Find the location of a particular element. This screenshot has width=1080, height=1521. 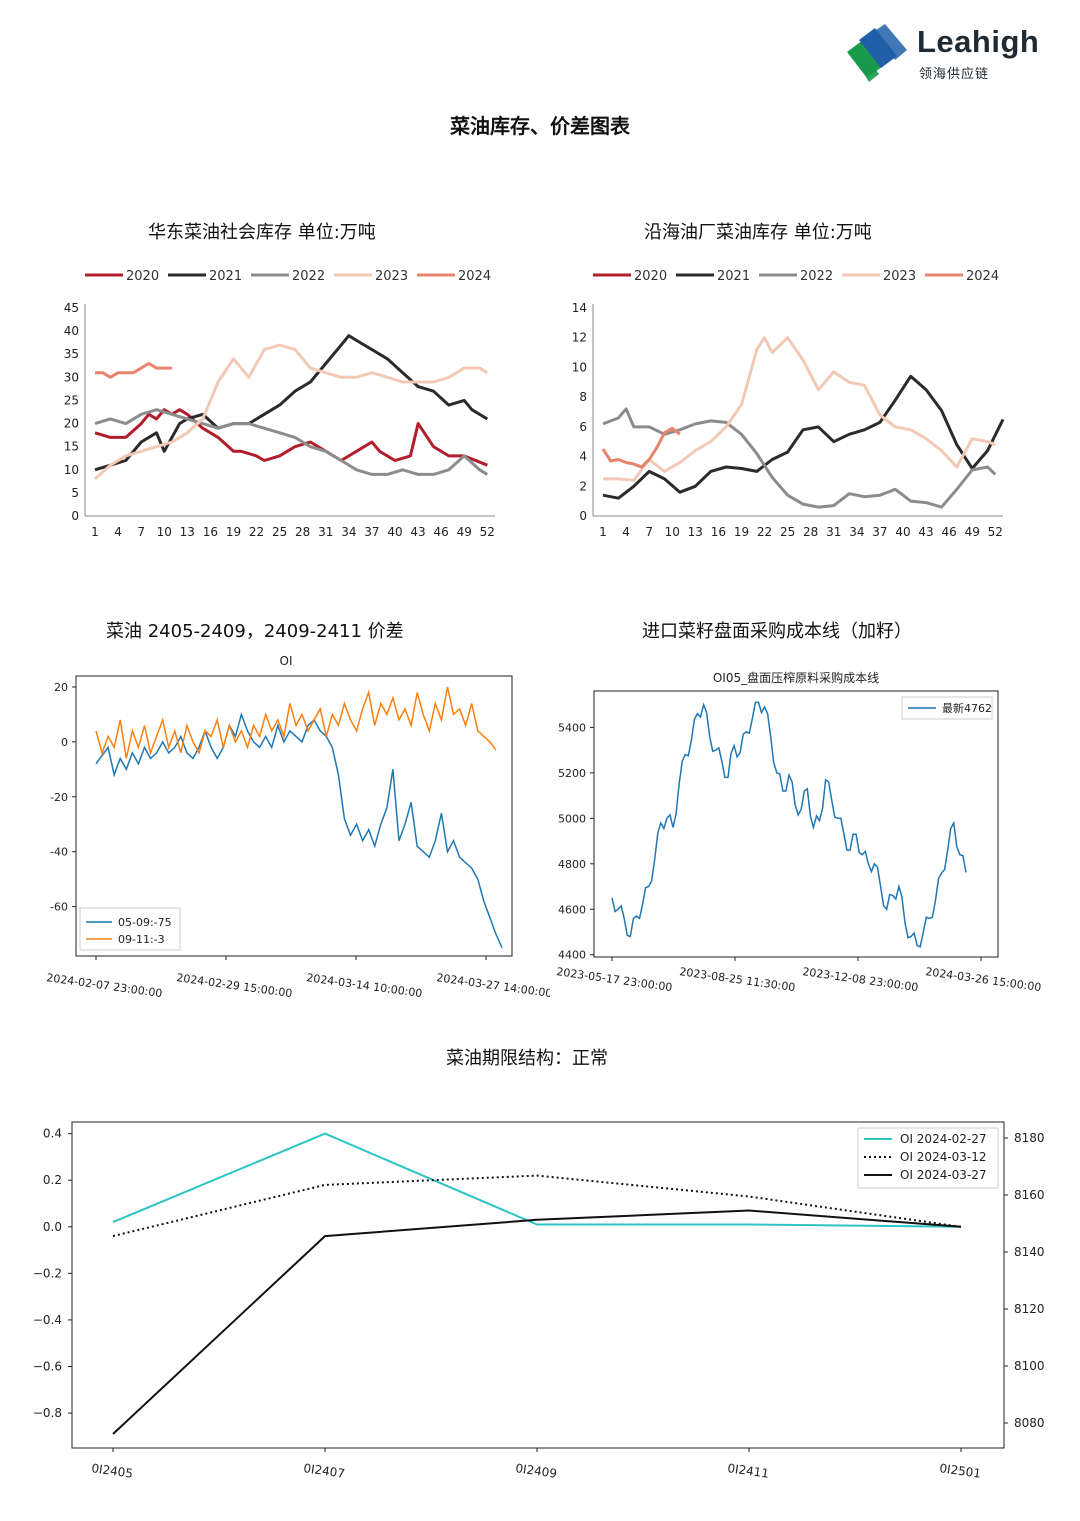

east-y-tick: 40 is located at coordinates (71, 331).